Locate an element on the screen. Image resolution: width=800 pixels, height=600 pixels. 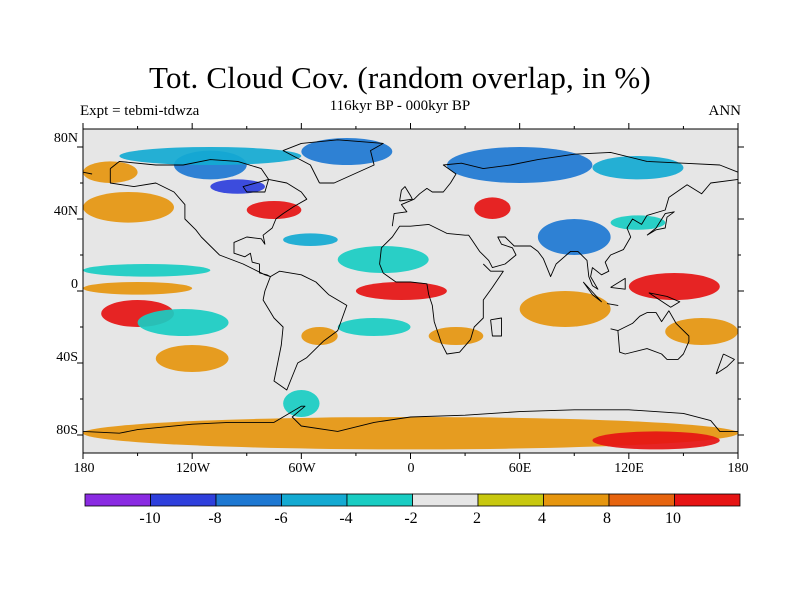
x-tick-label: 0 is located at coordinates (411, 468).